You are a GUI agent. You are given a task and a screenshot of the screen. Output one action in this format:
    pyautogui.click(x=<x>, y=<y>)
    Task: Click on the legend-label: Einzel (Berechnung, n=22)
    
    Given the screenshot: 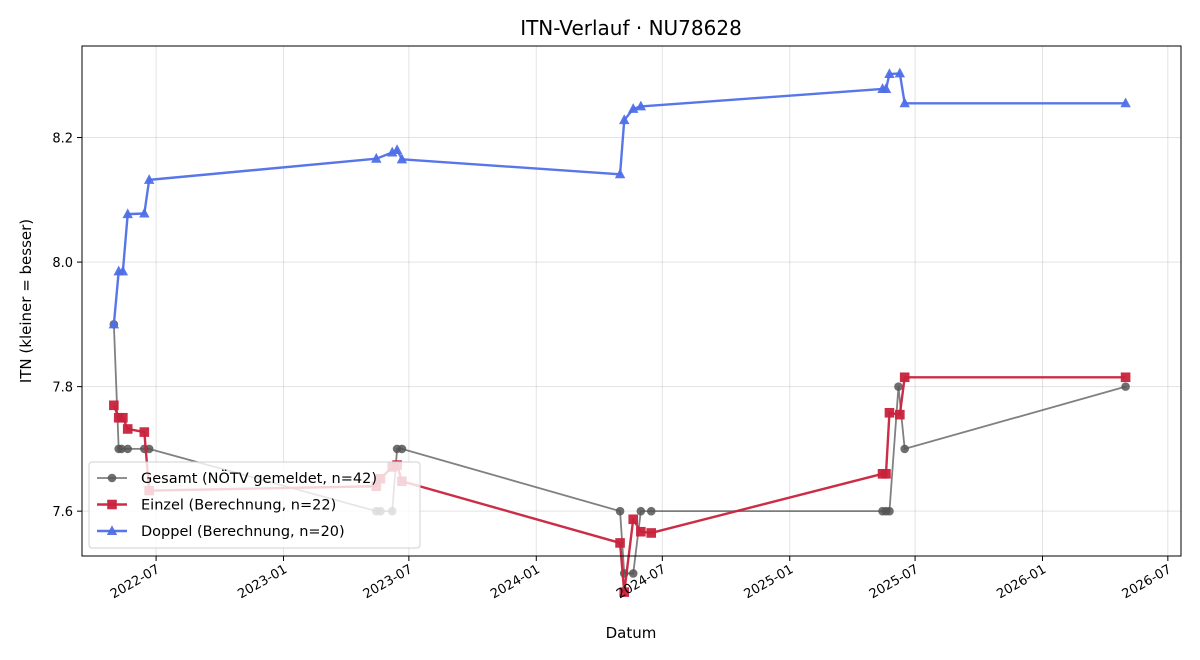 What is the action you would take?
    pyautogui.click(x=238, y=506)
    